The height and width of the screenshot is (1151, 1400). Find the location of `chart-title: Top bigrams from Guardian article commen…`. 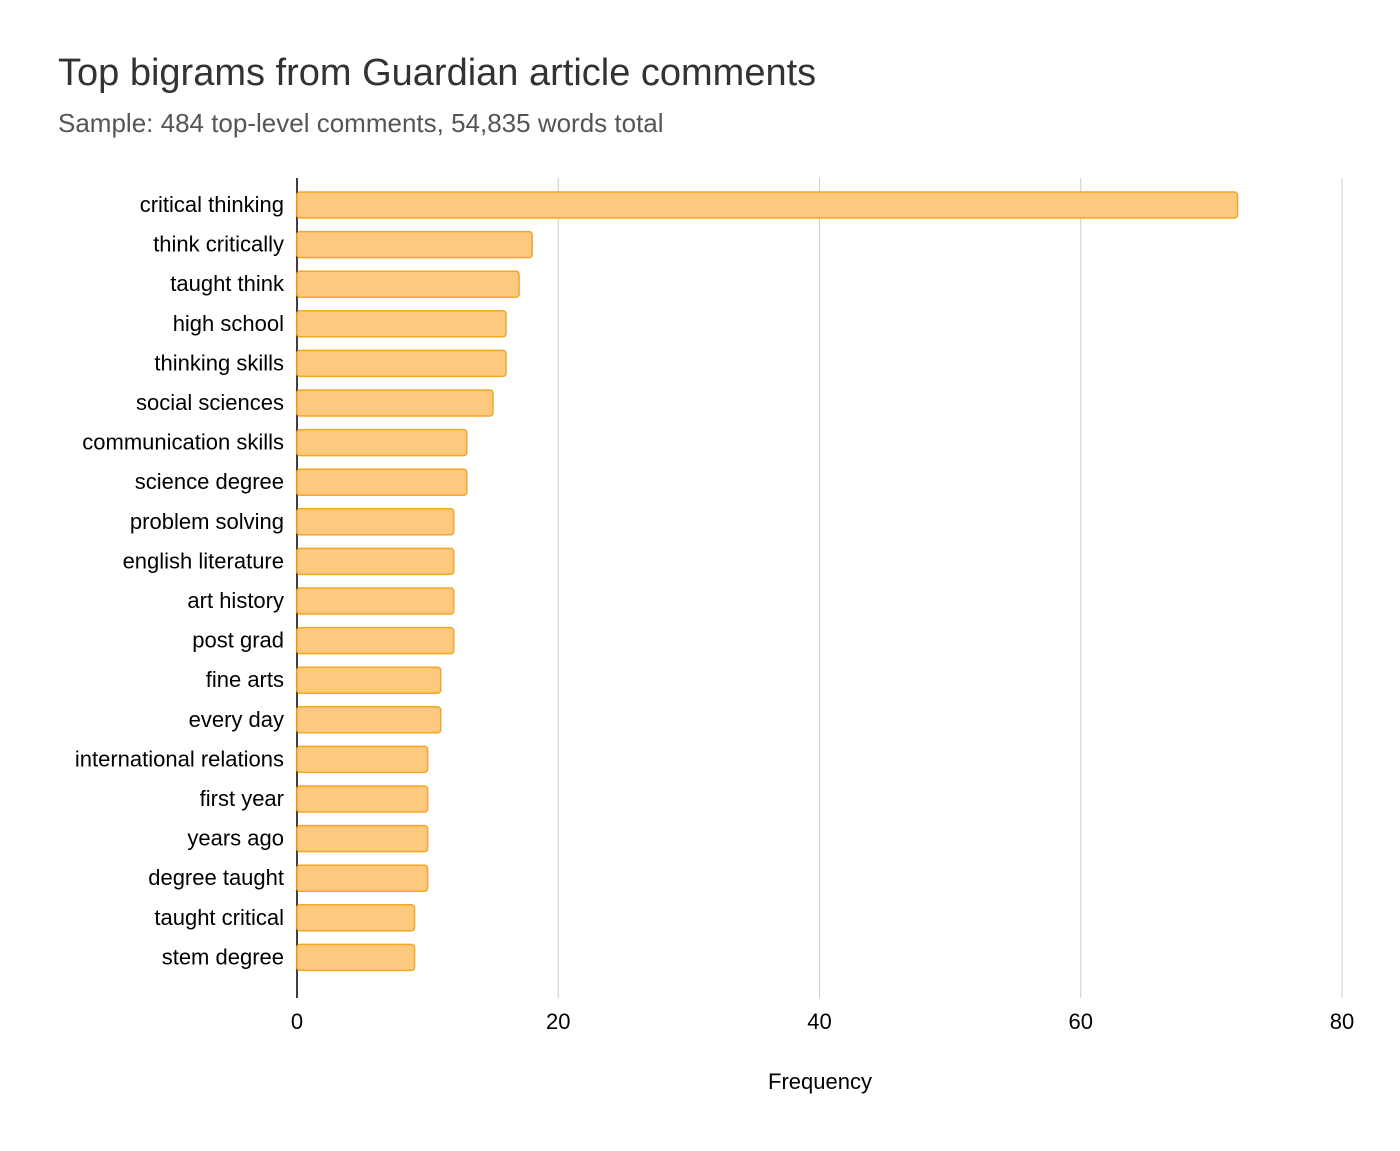

chart-title: Top bigrams from Guardian article commen… is located at coordinates (437, 73).